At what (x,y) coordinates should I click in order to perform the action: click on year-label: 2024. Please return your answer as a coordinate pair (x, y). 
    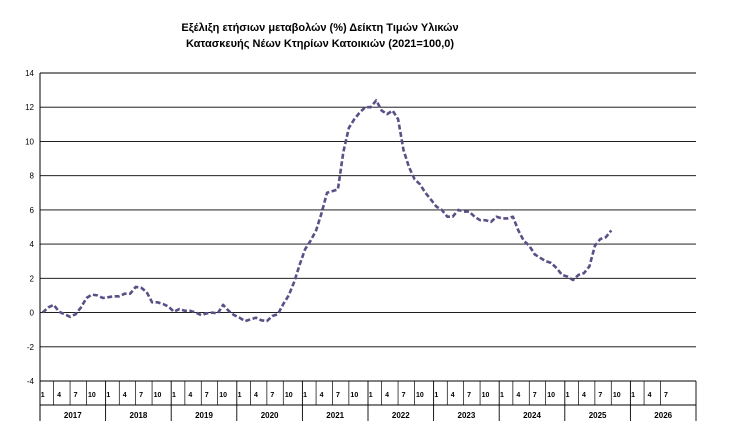
    Looking at the image, I should click on (532, 415).